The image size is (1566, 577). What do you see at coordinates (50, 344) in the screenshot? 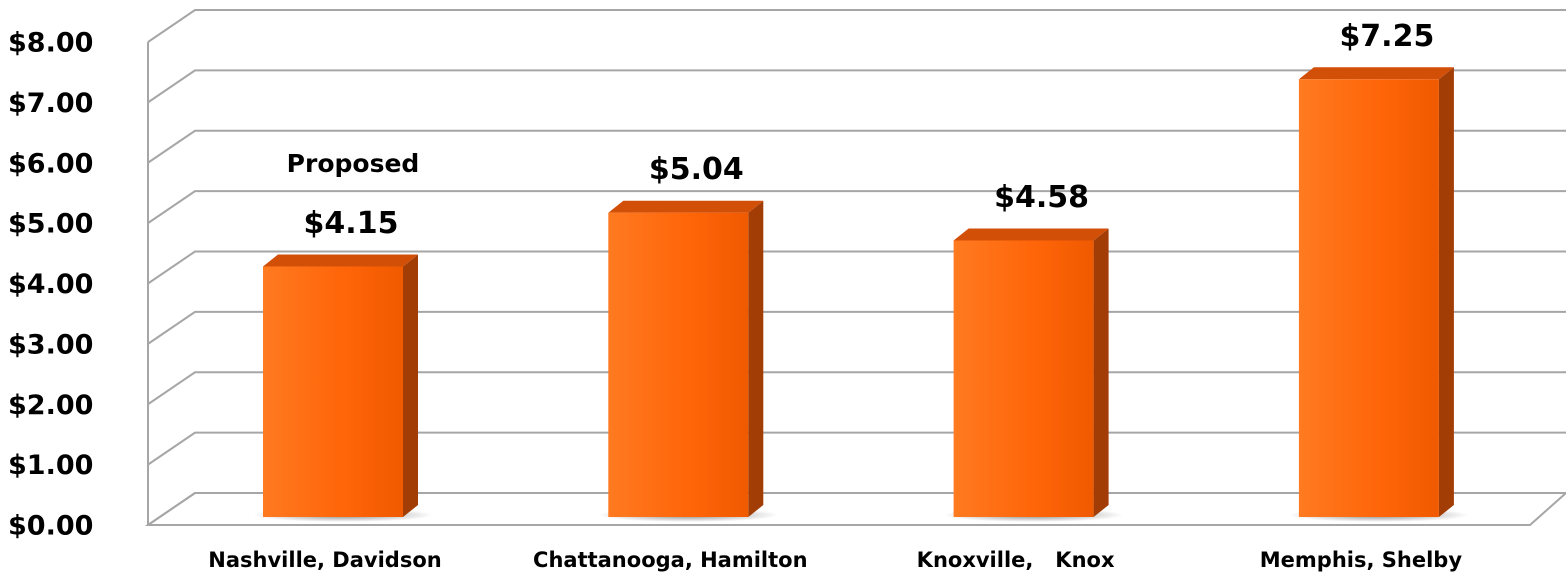
I see `y-tick-label: $3.00` at bounding box center [50, 344].